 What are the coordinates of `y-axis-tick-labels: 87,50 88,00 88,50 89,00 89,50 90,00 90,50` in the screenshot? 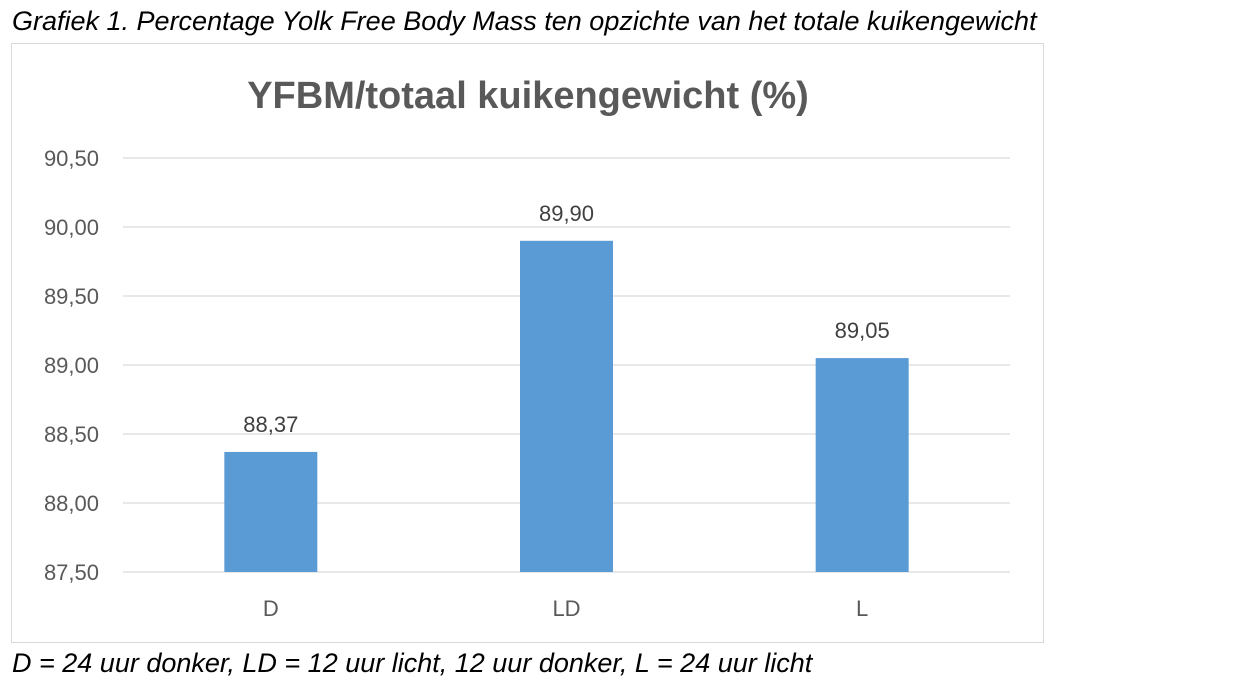 It's located at (71, 365).